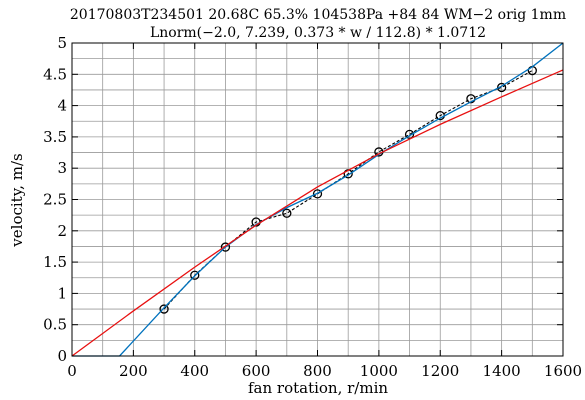 Image resolution: width=585 pixels, height=400 pixels. Describe the element at coordinates (133, 371) in the screenshot. I see `x-tick-label: 200` at that location.